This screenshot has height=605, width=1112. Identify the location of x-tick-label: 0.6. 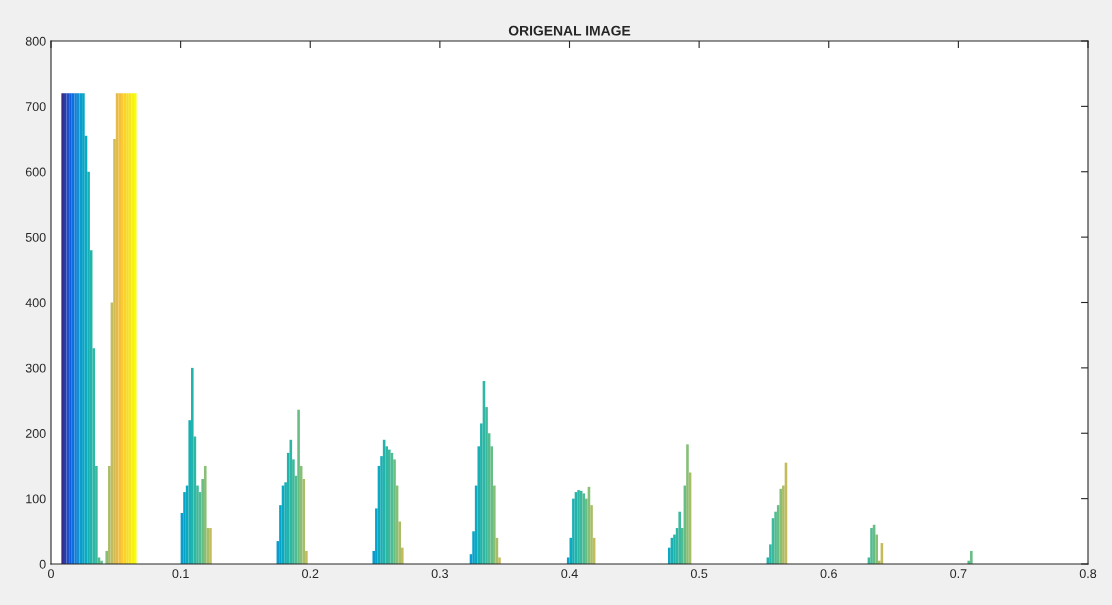
(828, 574).